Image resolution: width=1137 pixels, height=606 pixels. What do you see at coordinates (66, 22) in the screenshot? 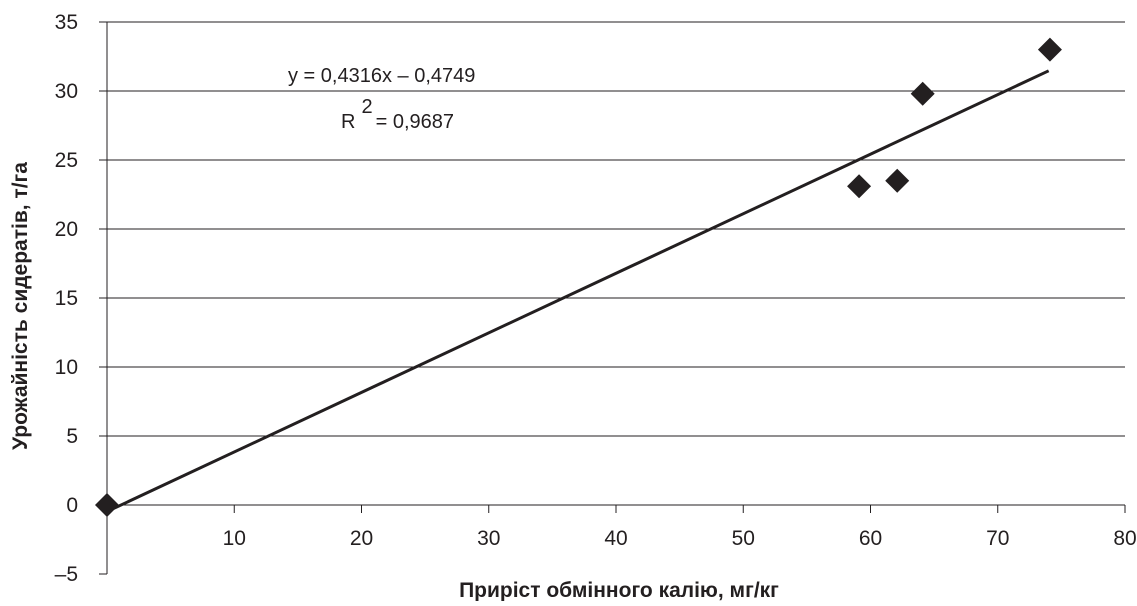
I see `y-tick-label-8: 35` at bounding box center [66, 22].